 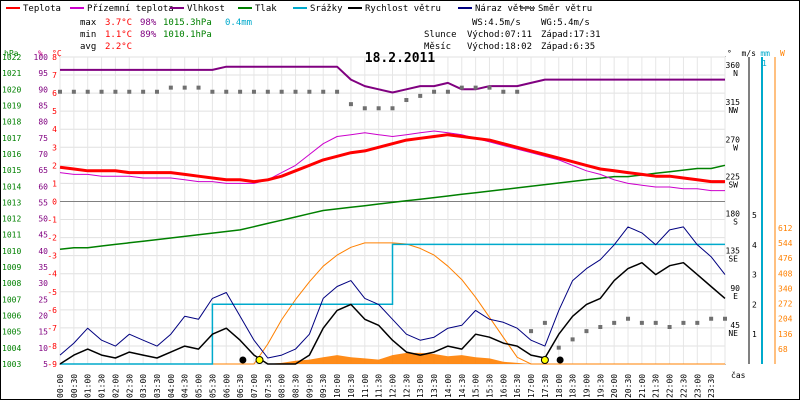 What do you see at coordinates (11, 186) in the screenshot?
I see `press-tick-label: 1014` at bounding box center [11, 186].